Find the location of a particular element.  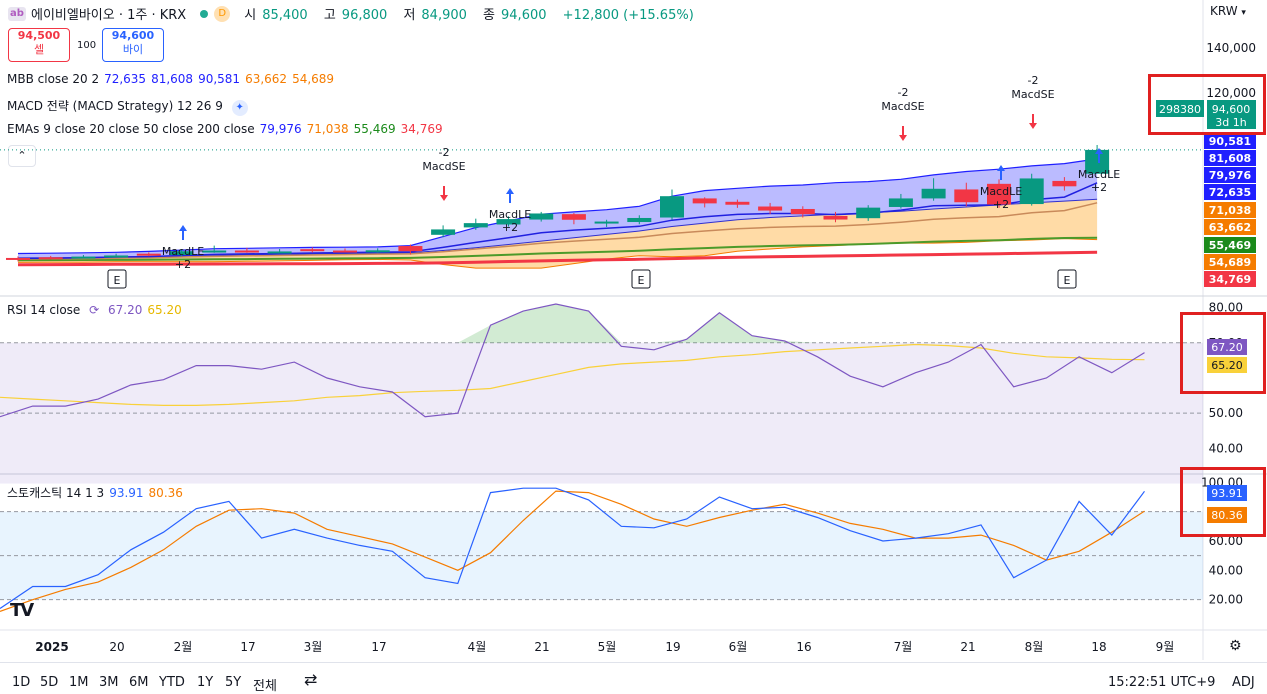

signal-label: MacdLE is located at coordinates (1099, 174).